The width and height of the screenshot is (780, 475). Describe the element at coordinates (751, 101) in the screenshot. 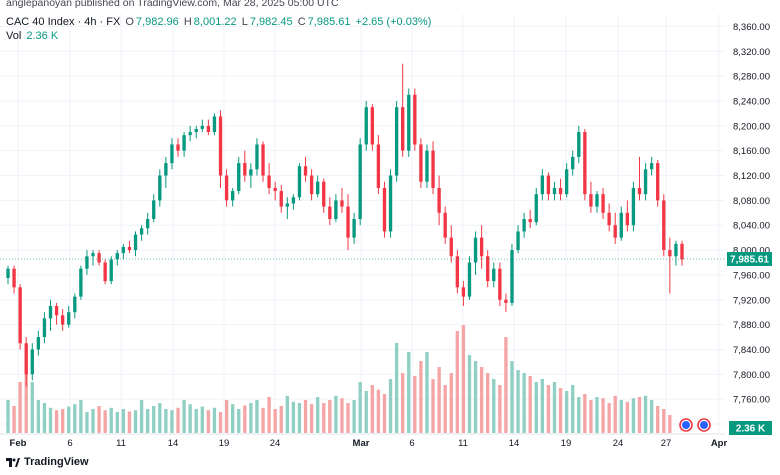

I see `y-tick-label: 8,240.00` at that location.